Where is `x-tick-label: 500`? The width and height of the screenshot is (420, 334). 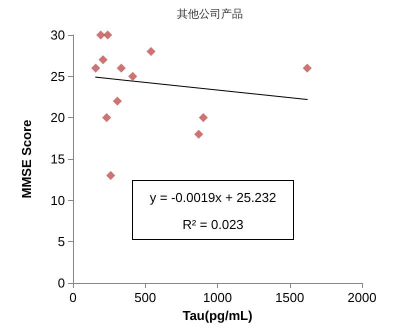
x-tick-label: 500 is located at coordinates (145, 297).